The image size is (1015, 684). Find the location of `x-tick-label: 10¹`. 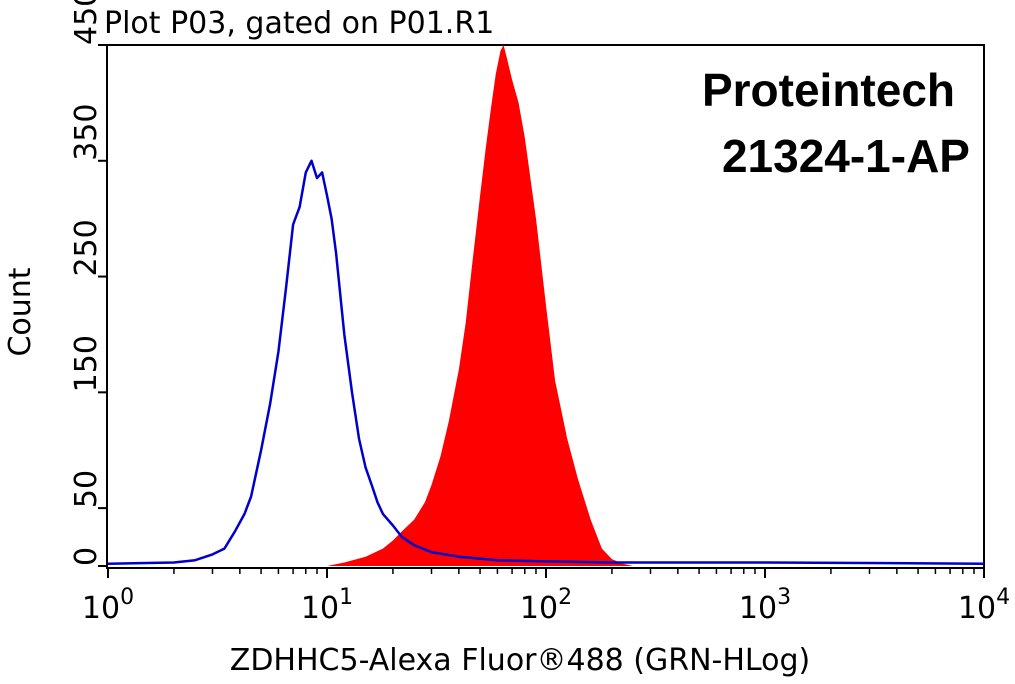

x-tick-label: 10¹ is located at coordinates (327, 605).